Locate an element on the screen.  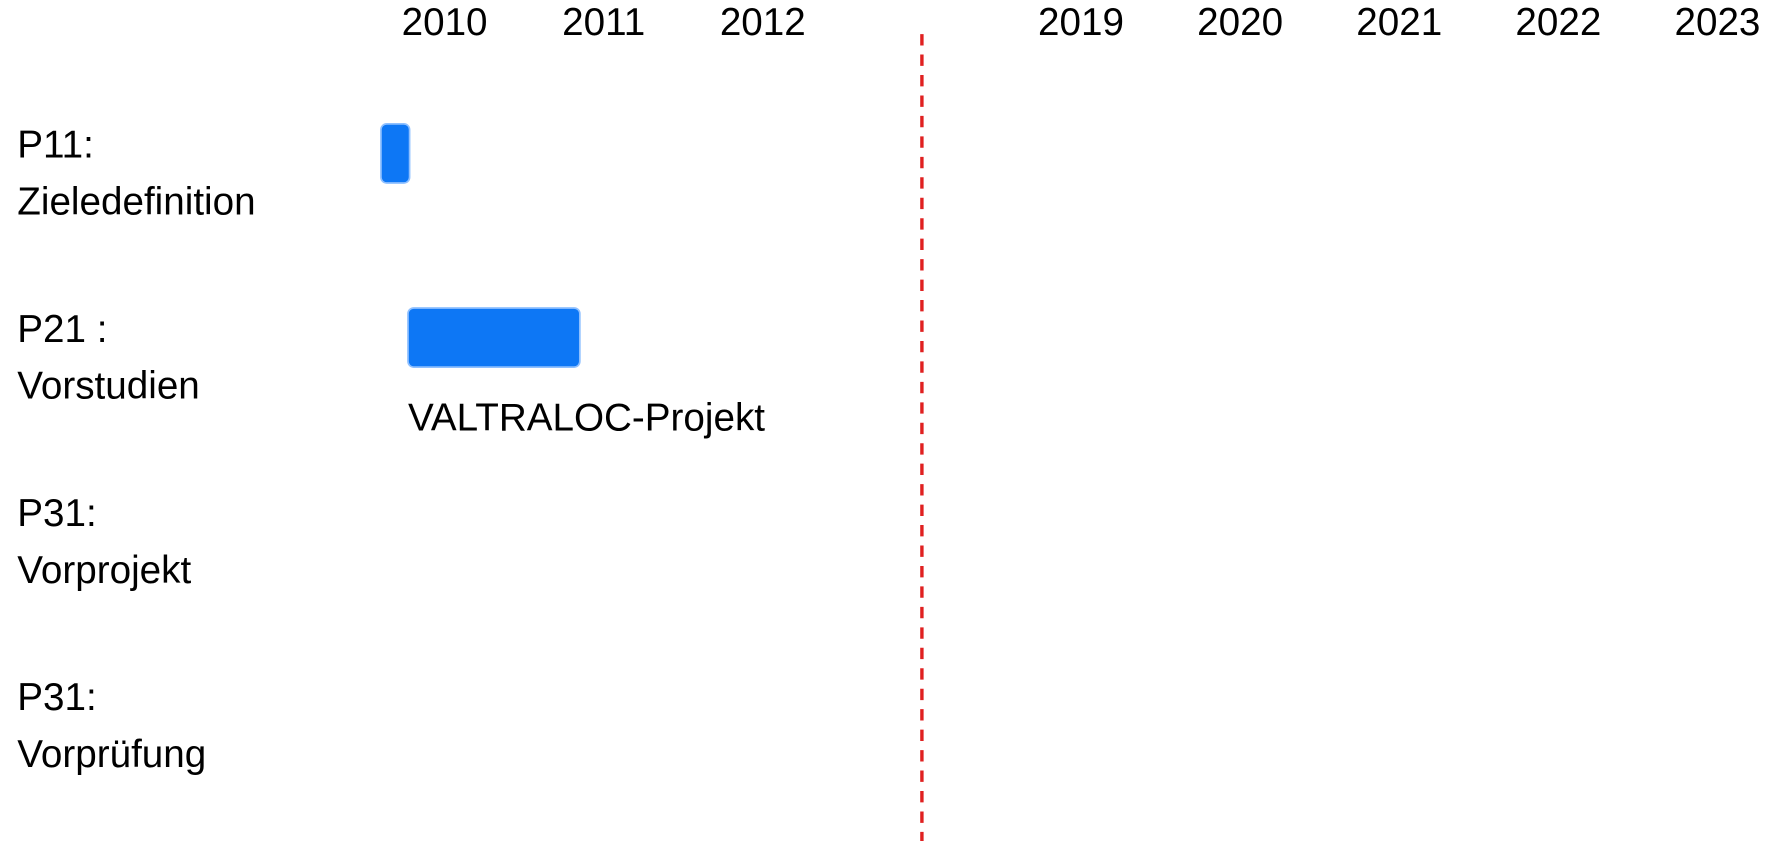
x-tick-label: 2012 is located at coordinates (763, 22).